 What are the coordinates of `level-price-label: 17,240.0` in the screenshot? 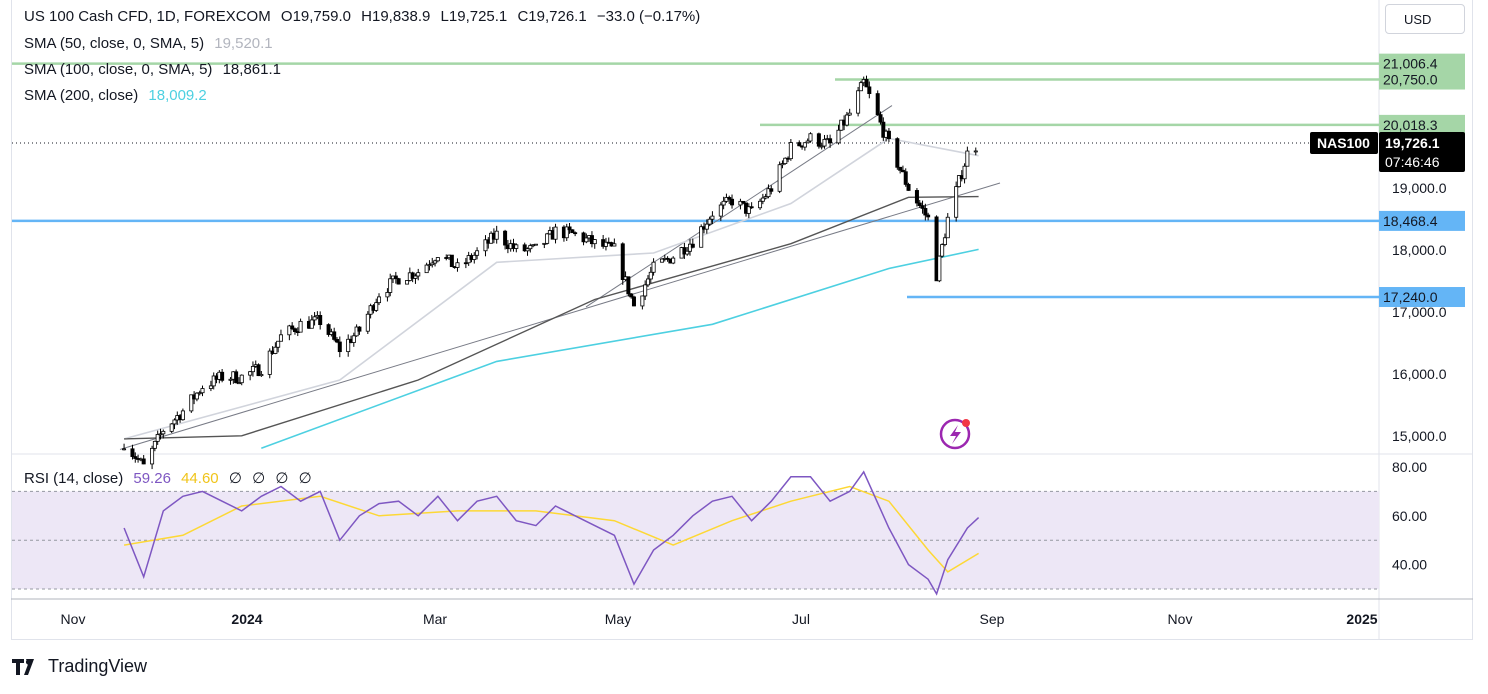 It's located at (1410, 297).